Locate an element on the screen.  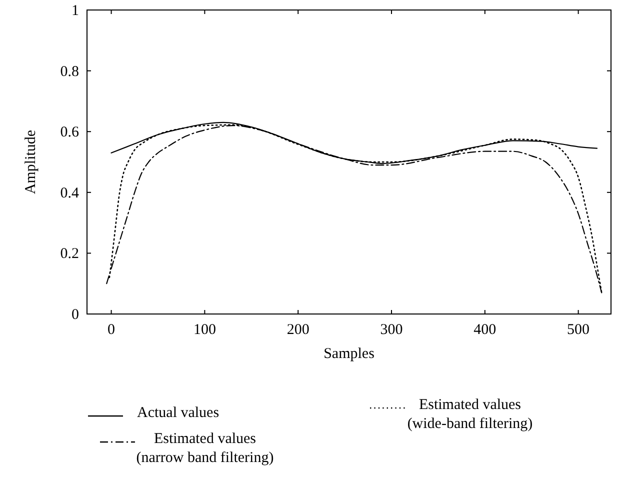
x-tick-label: 400 is located at coordinates (485, 330).